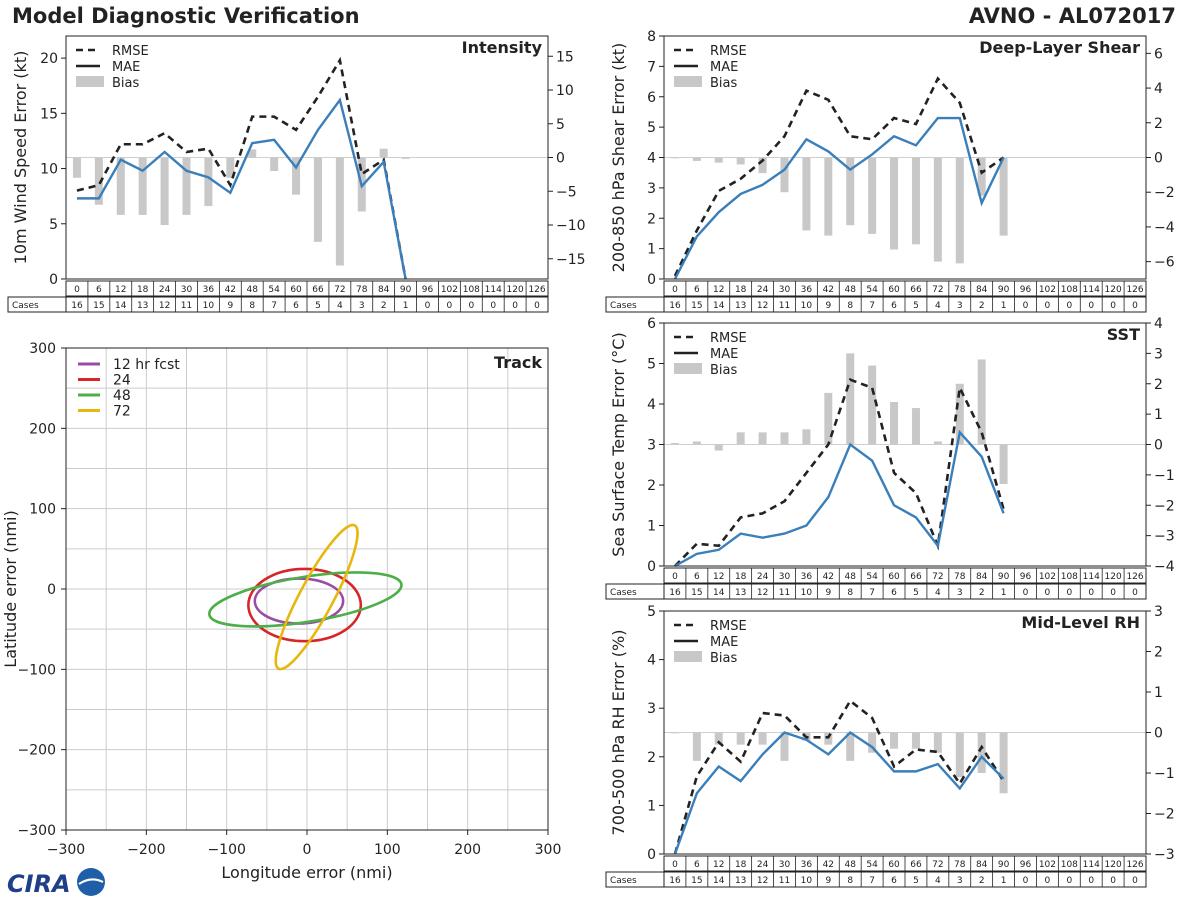  Describe the element at coordinates (1164, 537) in the screenshot. I see `right-tick-label: −3` at that location.